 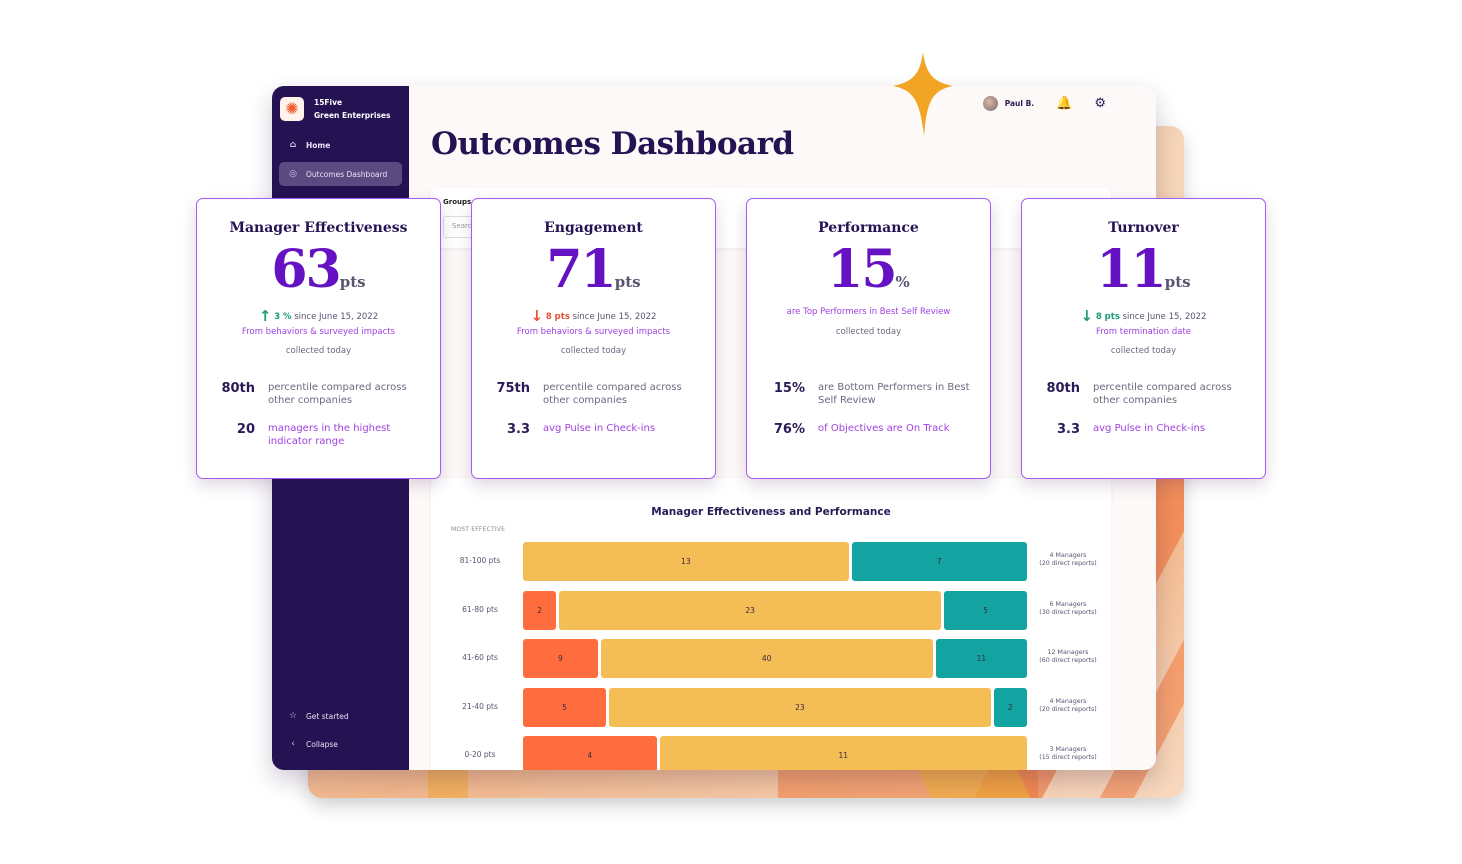 I want to click on row-note: 12 Managers (60 direct reports), so click(x=1068, y=657).